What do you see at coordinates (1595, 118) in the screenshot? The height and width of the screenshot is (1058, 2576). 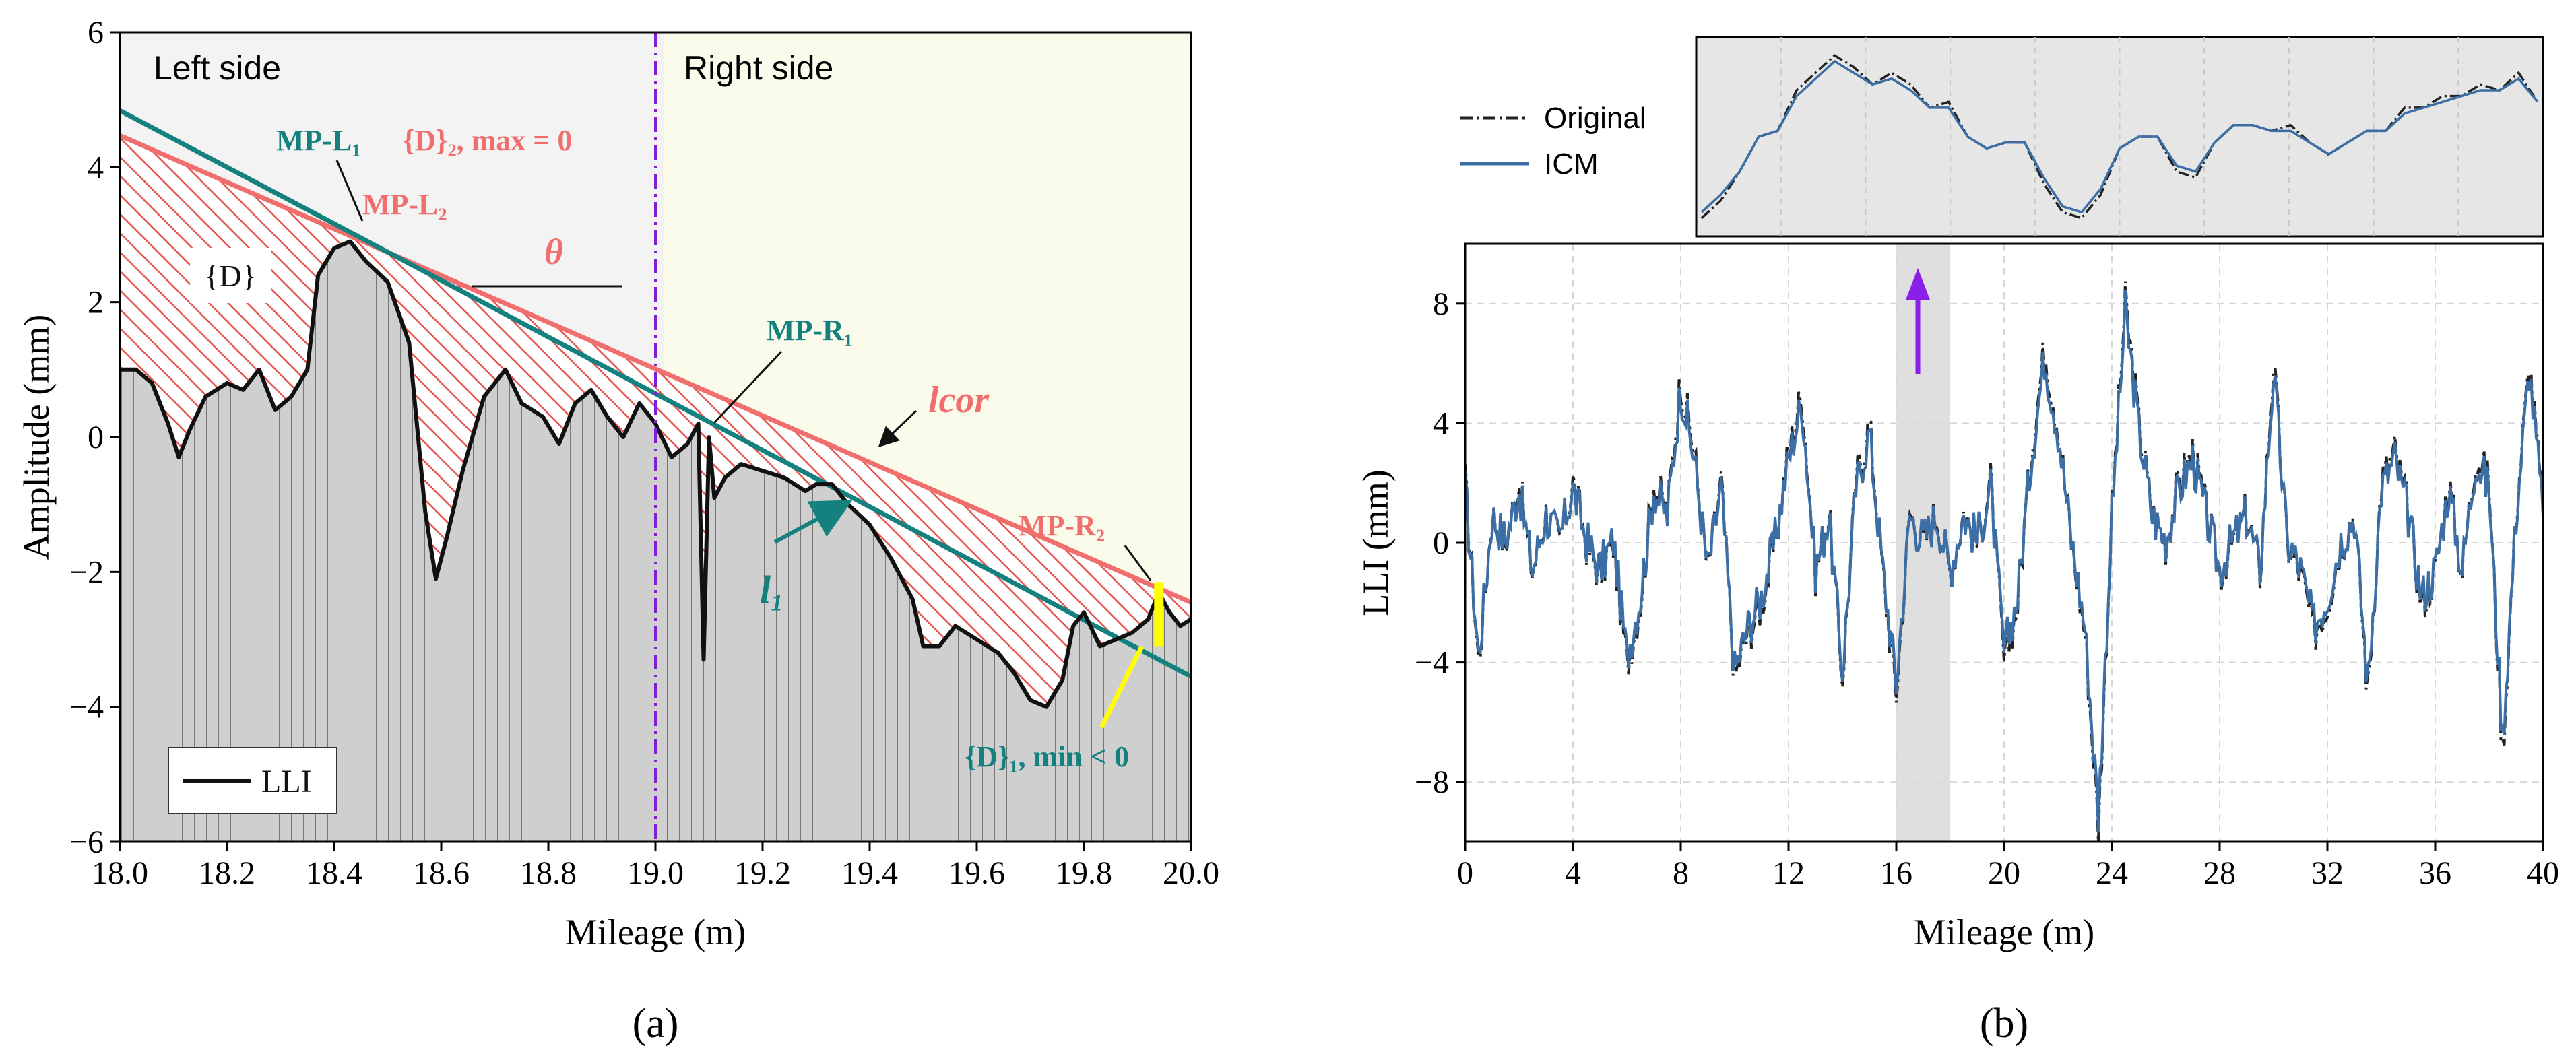 I see `b-legend-label-original: Original` at bounding box center [1595, 118].